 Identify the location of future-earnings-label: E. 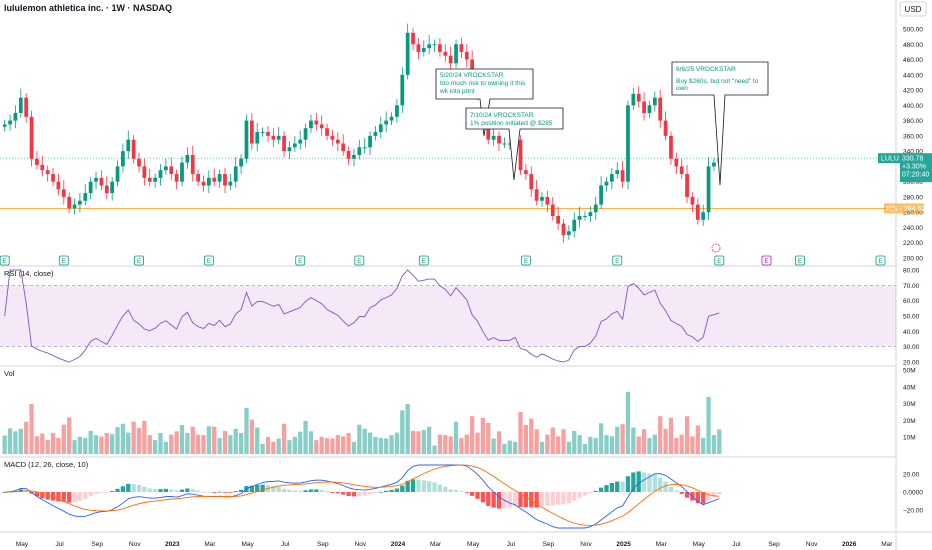
(766, 262).